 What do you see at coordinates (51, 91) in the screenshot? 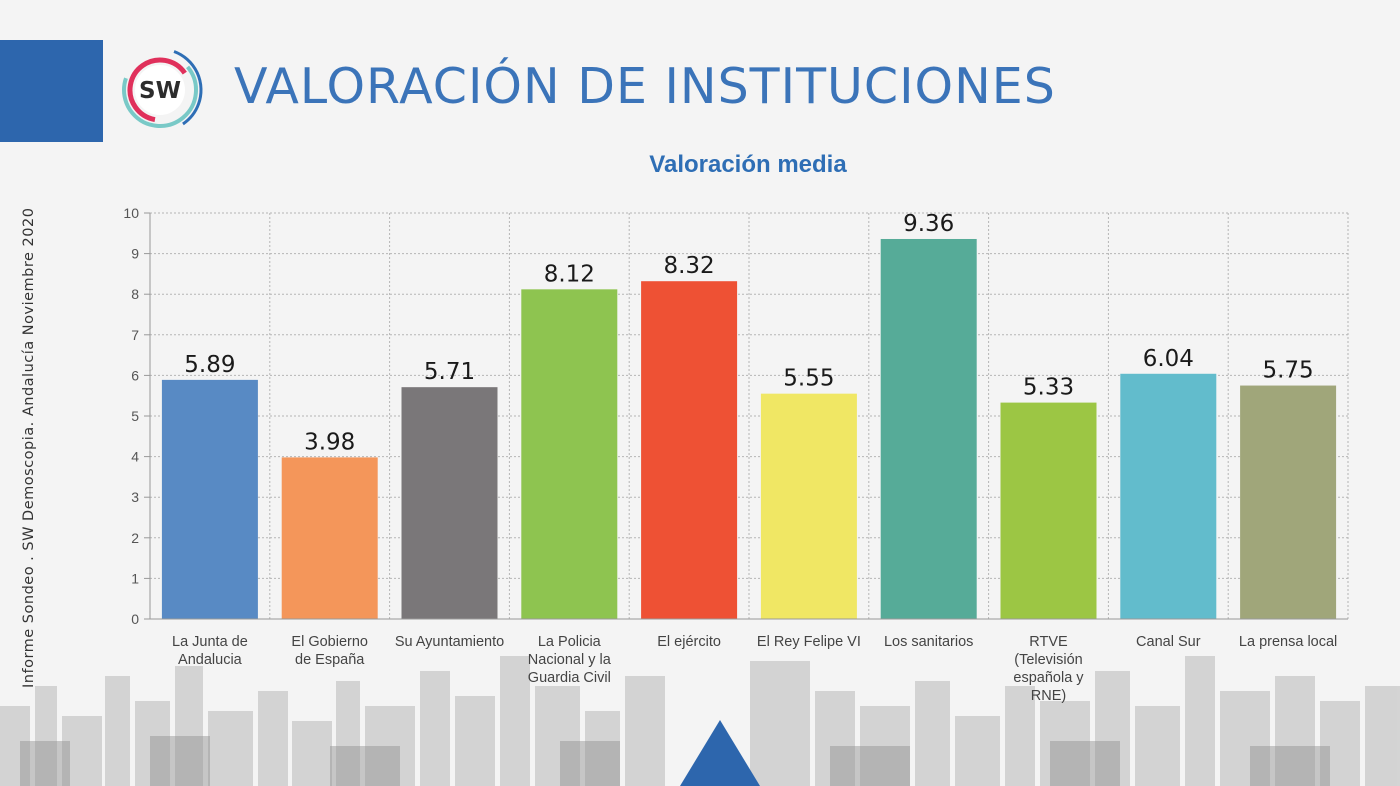
I see `header-accent-block` at bounding box center [51, 91].